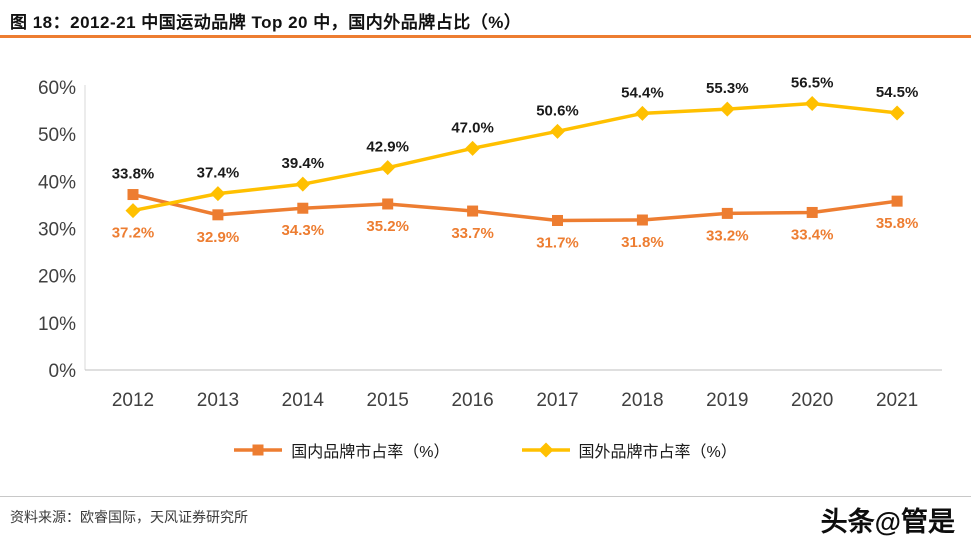  What do you see at coordinates (133, 233) in the screenshot?
I see `data-label: 37.2%` at bounding box center [133, 233].